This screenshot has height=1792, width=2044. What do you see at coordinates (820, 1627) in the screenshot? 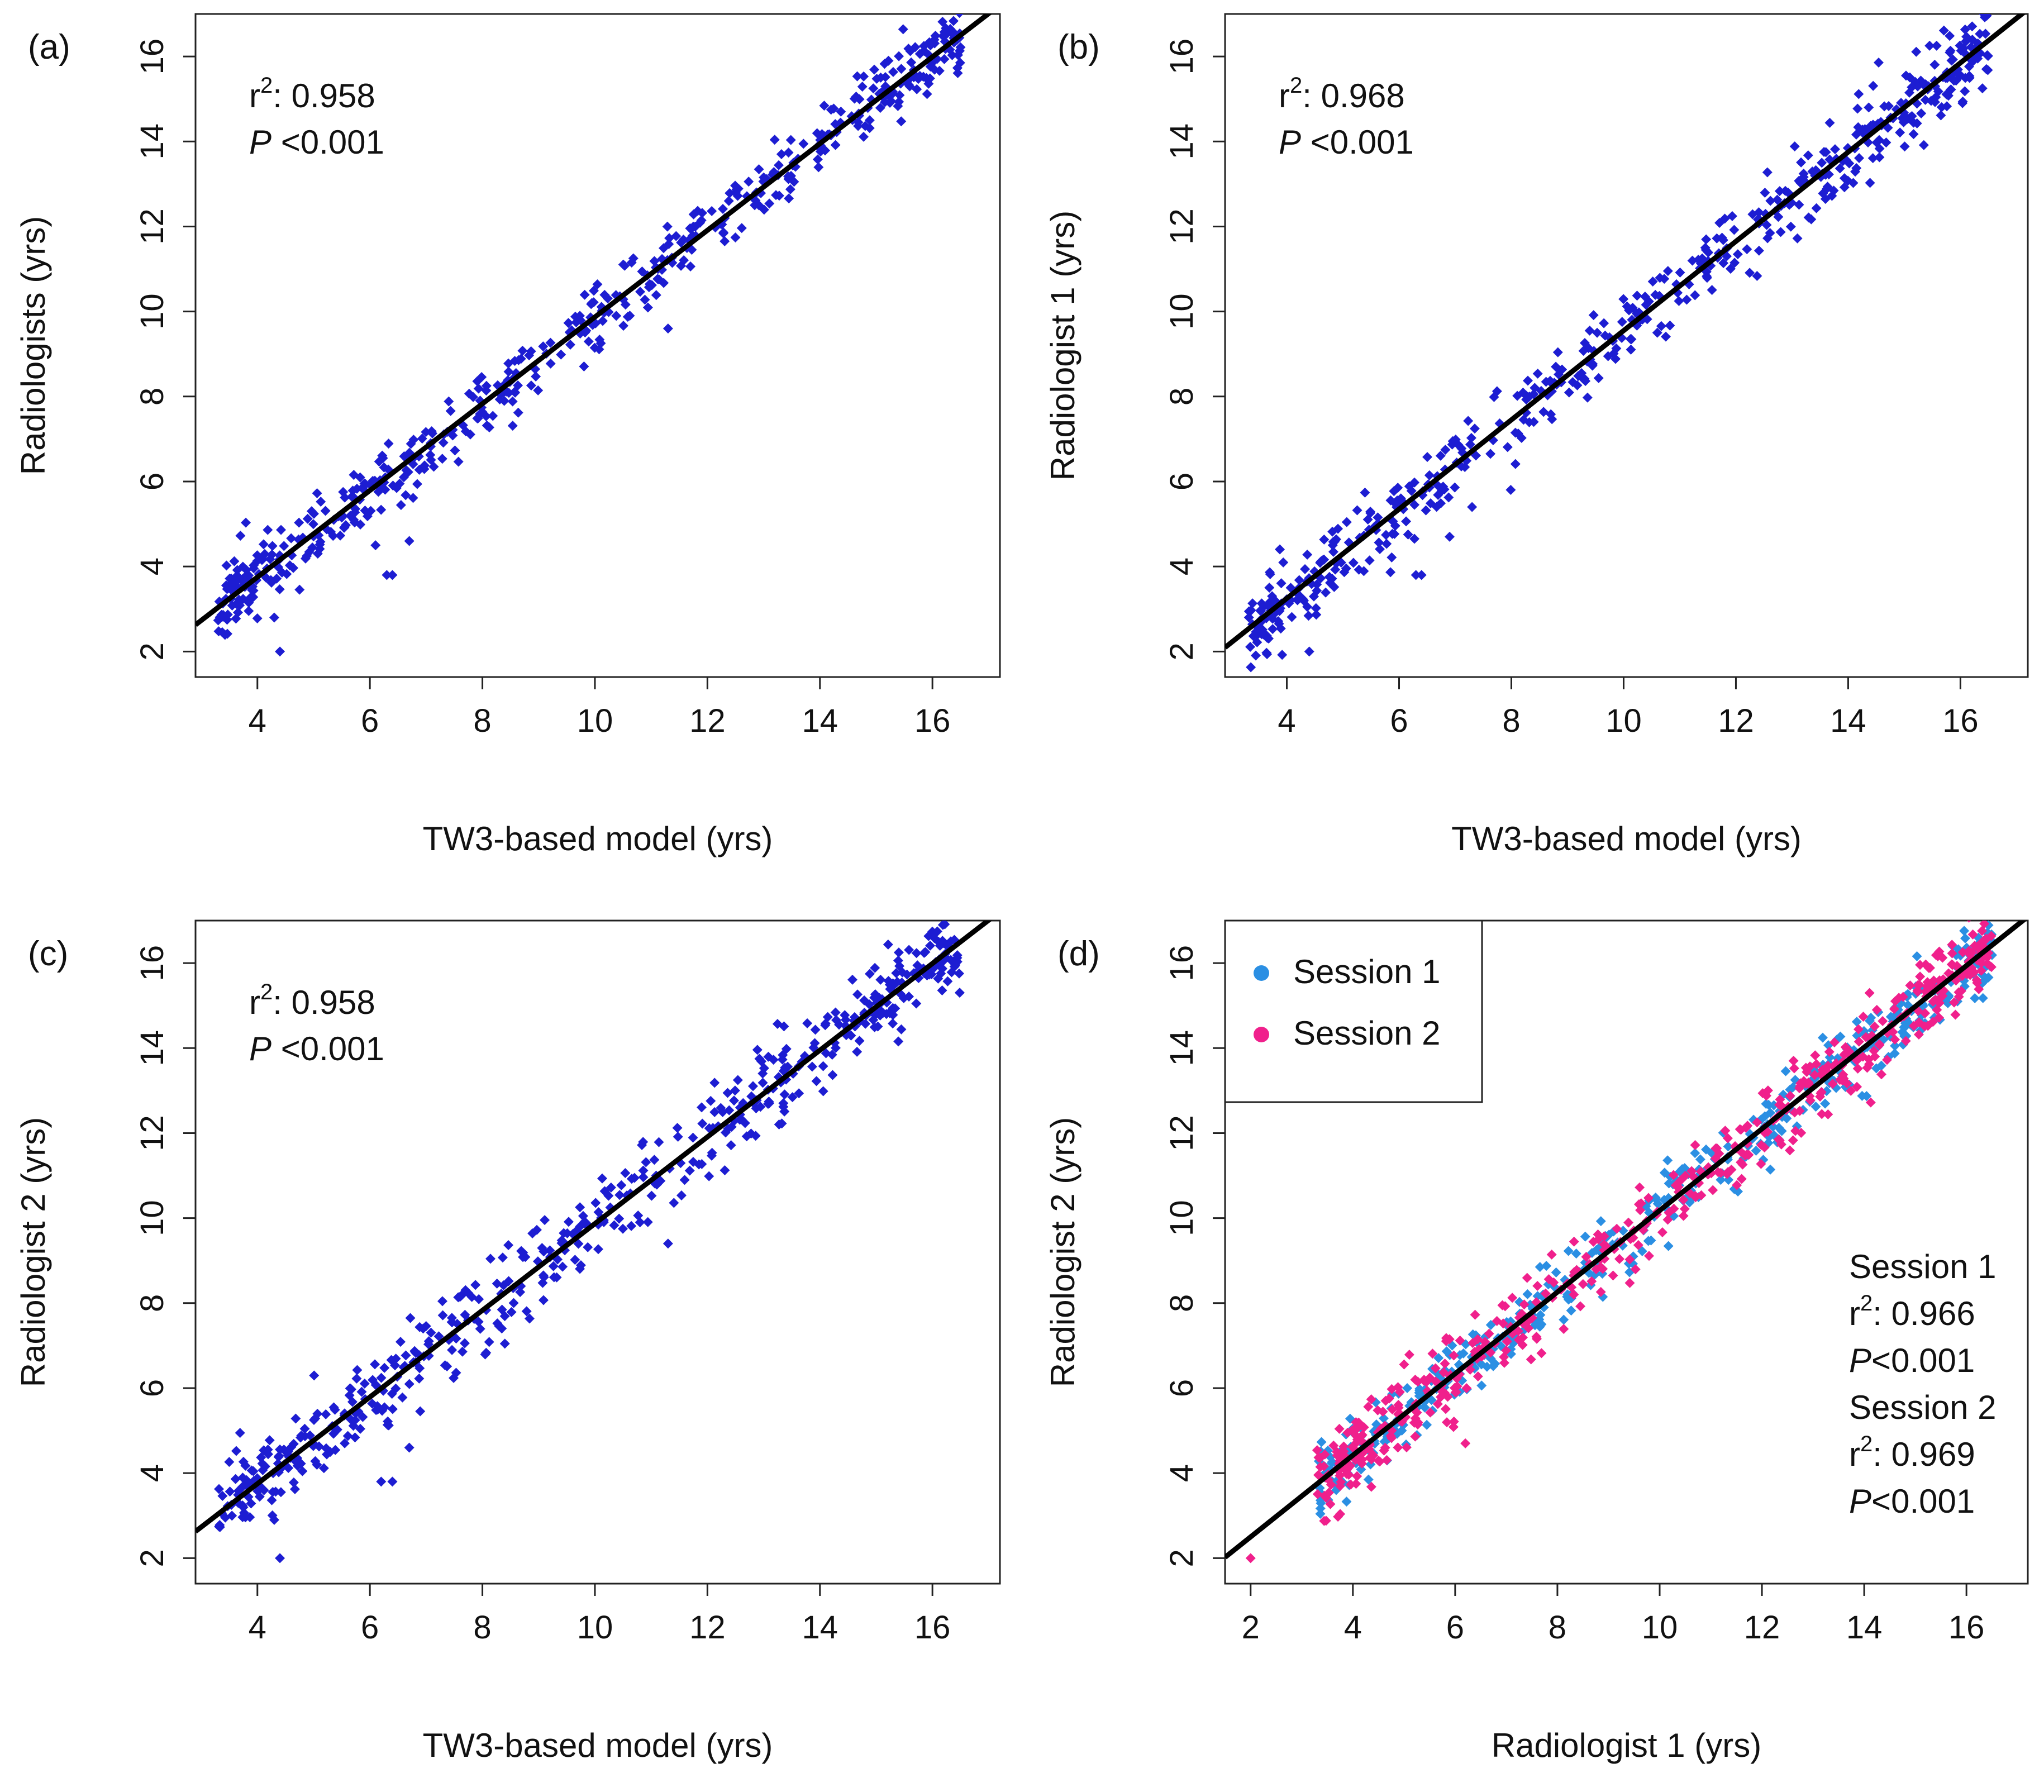
I see `x-tick-label: 14` at bounding box center [820, 1627].